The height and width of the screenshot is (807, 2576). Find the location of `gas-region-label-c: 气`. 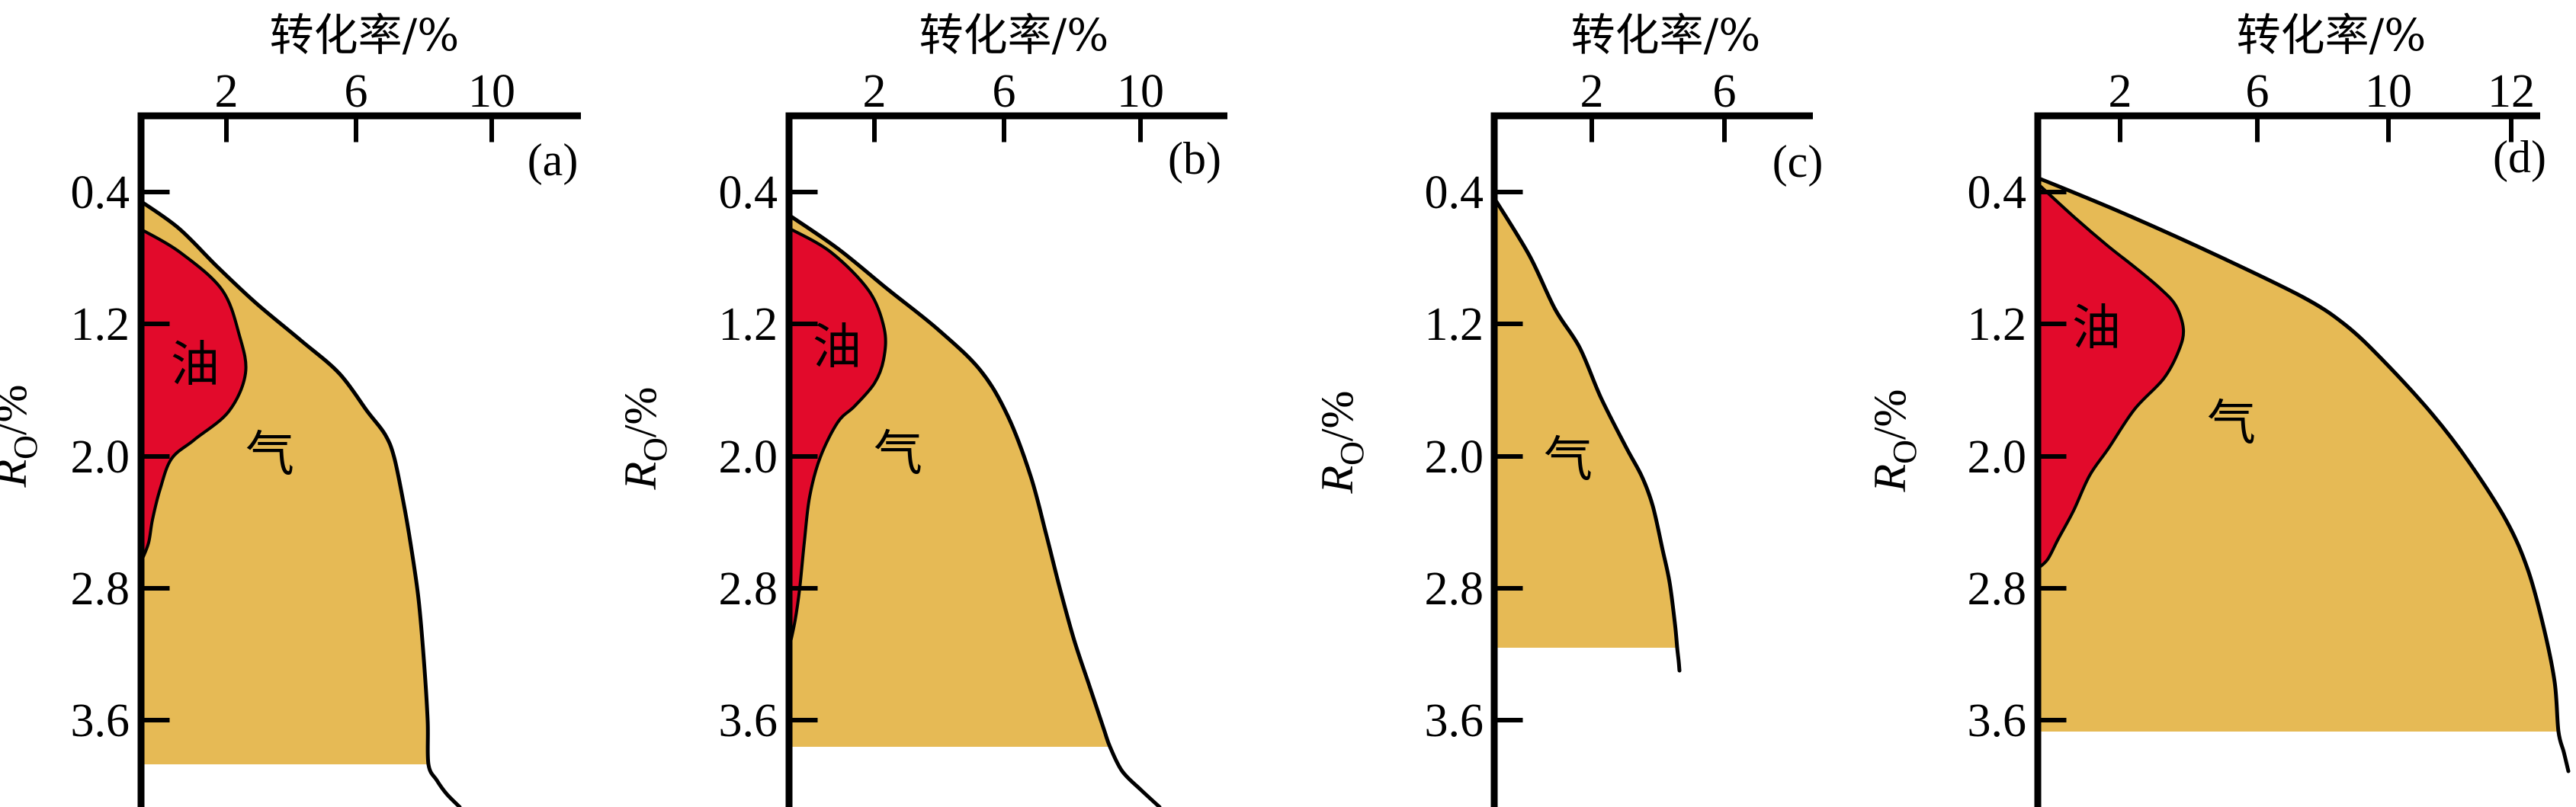

gas-region-label-c: 气 is located at coordinates (1568, 460).